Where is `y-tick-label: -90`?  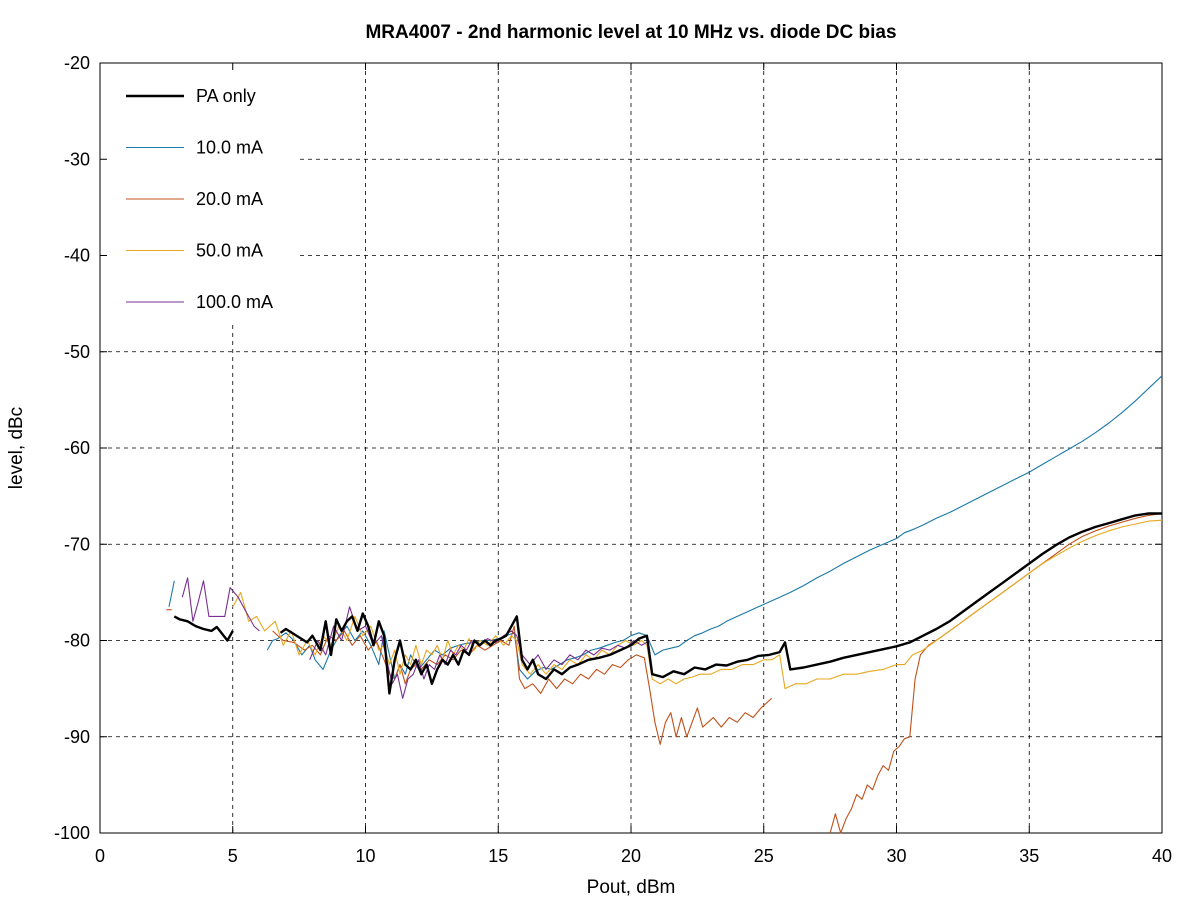 y-tick-label: -90 is located at coordinates (77, 737).